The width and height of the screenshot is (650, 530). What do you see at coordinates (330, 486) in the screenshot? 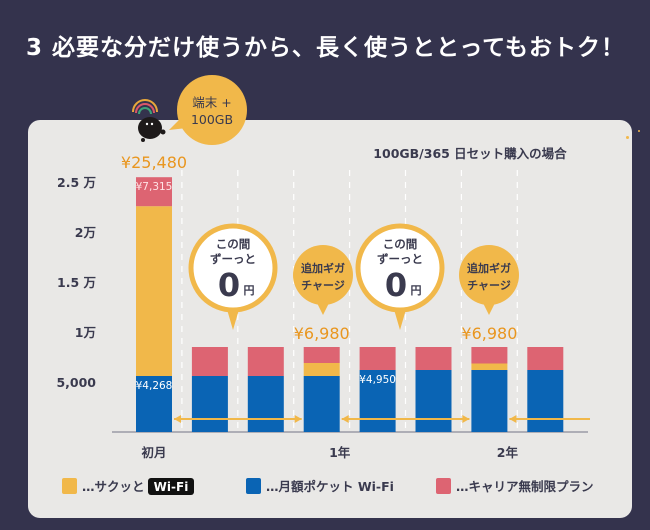
I see `legend-label: …月額ポケット Wi-Fi` at bounding box center [330, 486].